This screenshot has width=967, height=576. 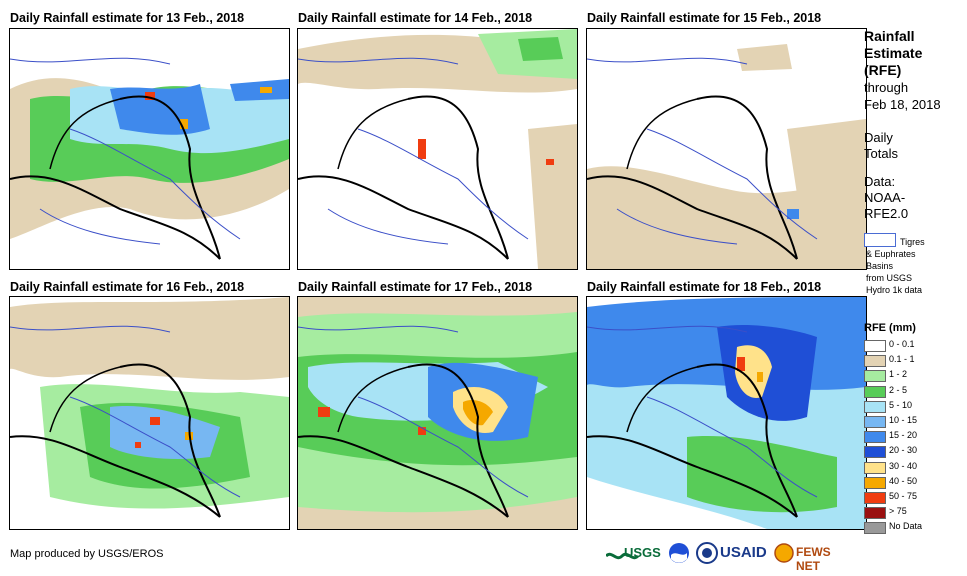 I want to click on rainfall-map-14feb, so click(x=437, y=149).